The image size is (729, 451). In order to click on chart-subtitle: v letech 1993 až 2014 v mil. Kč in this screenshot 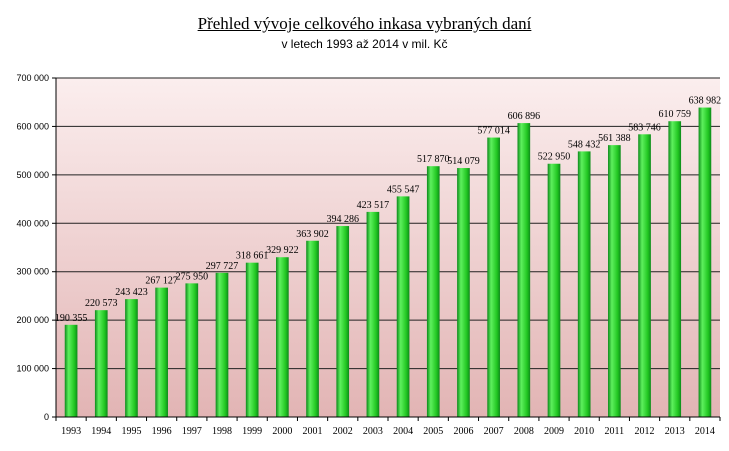, I will do `click(364, 44)`.